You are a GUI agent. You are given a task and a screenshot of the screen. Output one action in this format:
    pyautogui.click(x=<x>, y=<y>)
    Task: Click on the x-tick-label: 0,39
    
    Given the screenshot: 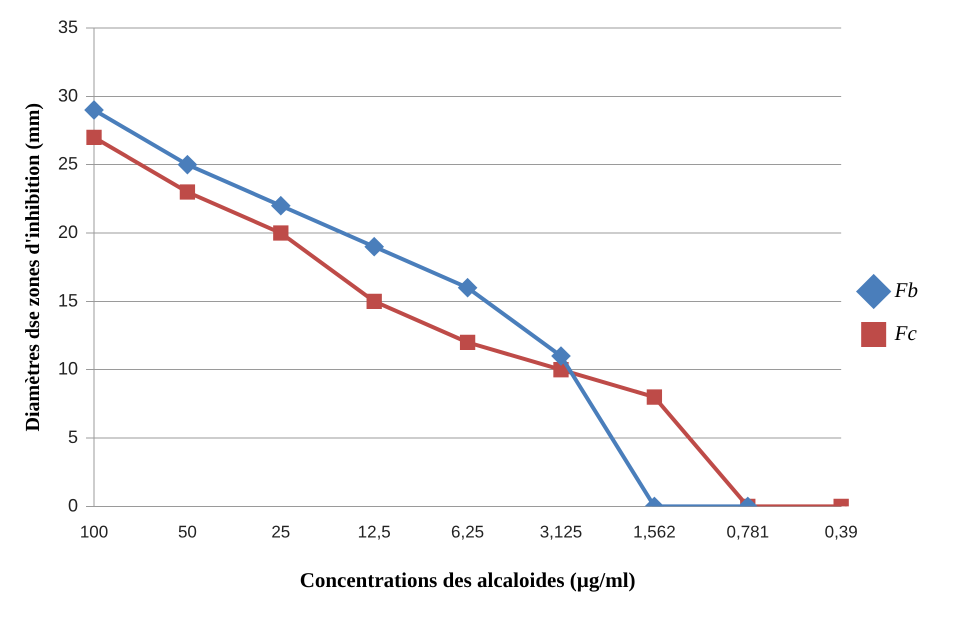 What is the action you would take?
    pyautogui.click(x=841, y=532)
    